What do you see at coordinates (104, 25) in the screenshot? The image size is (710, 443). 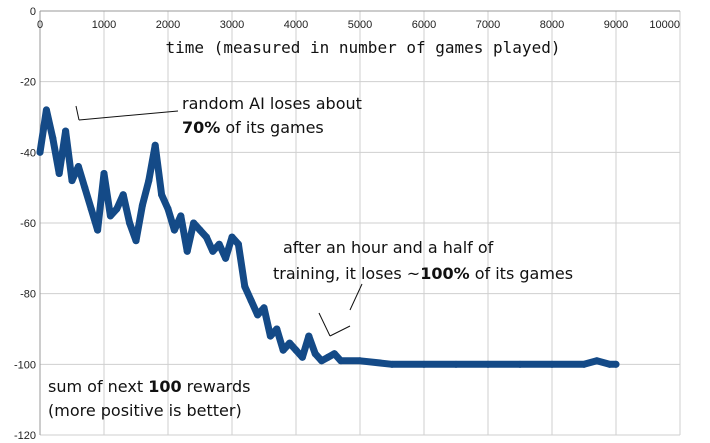 I see `x-tick-label: 1000` at bounding box center [104, 25].